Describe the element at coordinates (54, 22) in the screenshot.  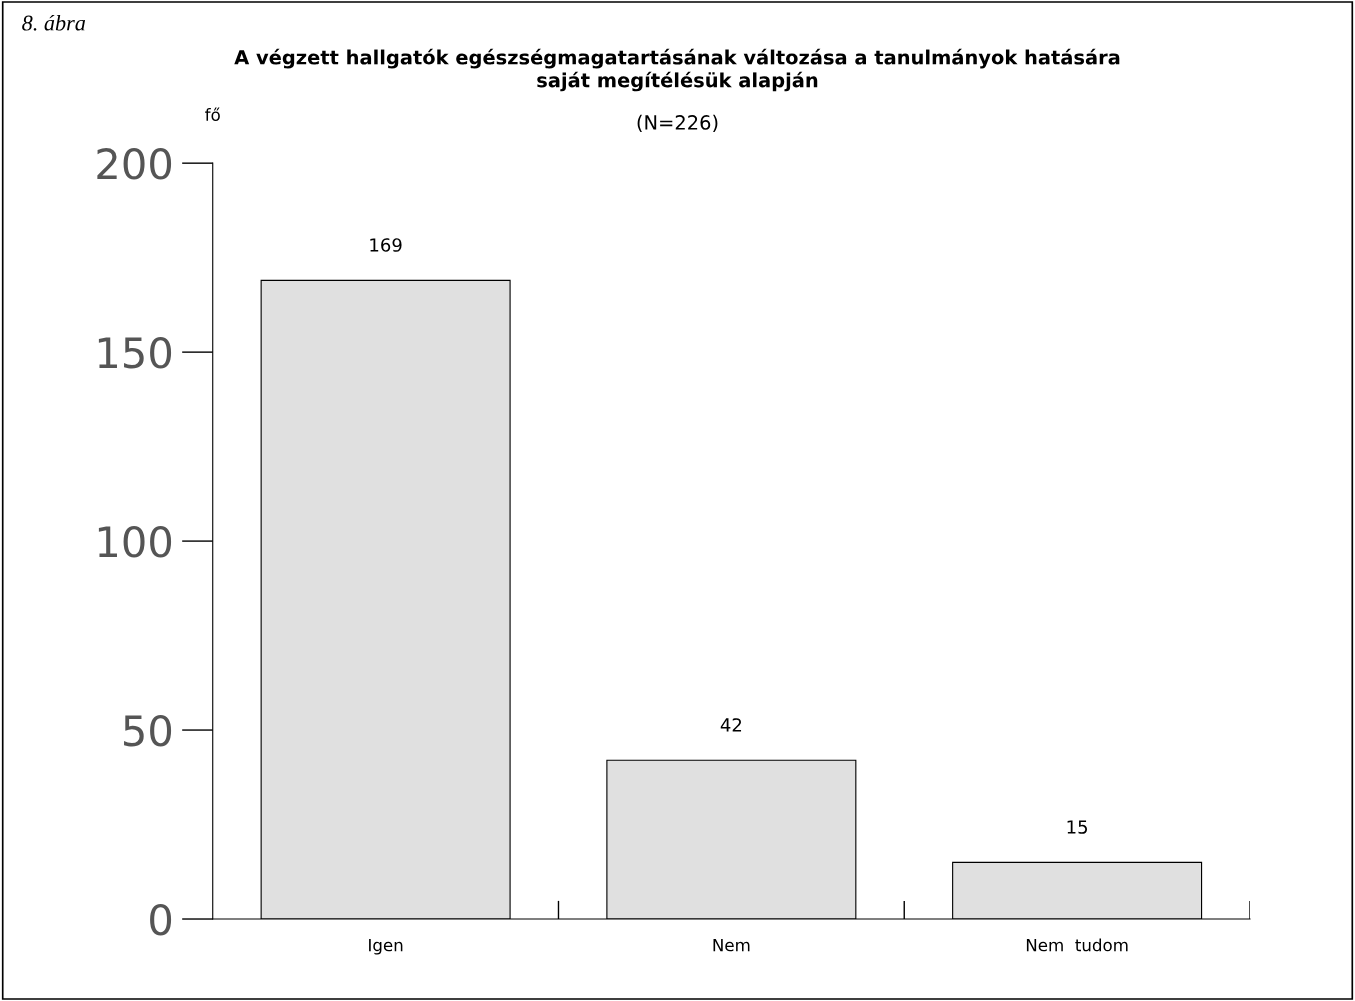
I see `text: 8. ábra` at that location.